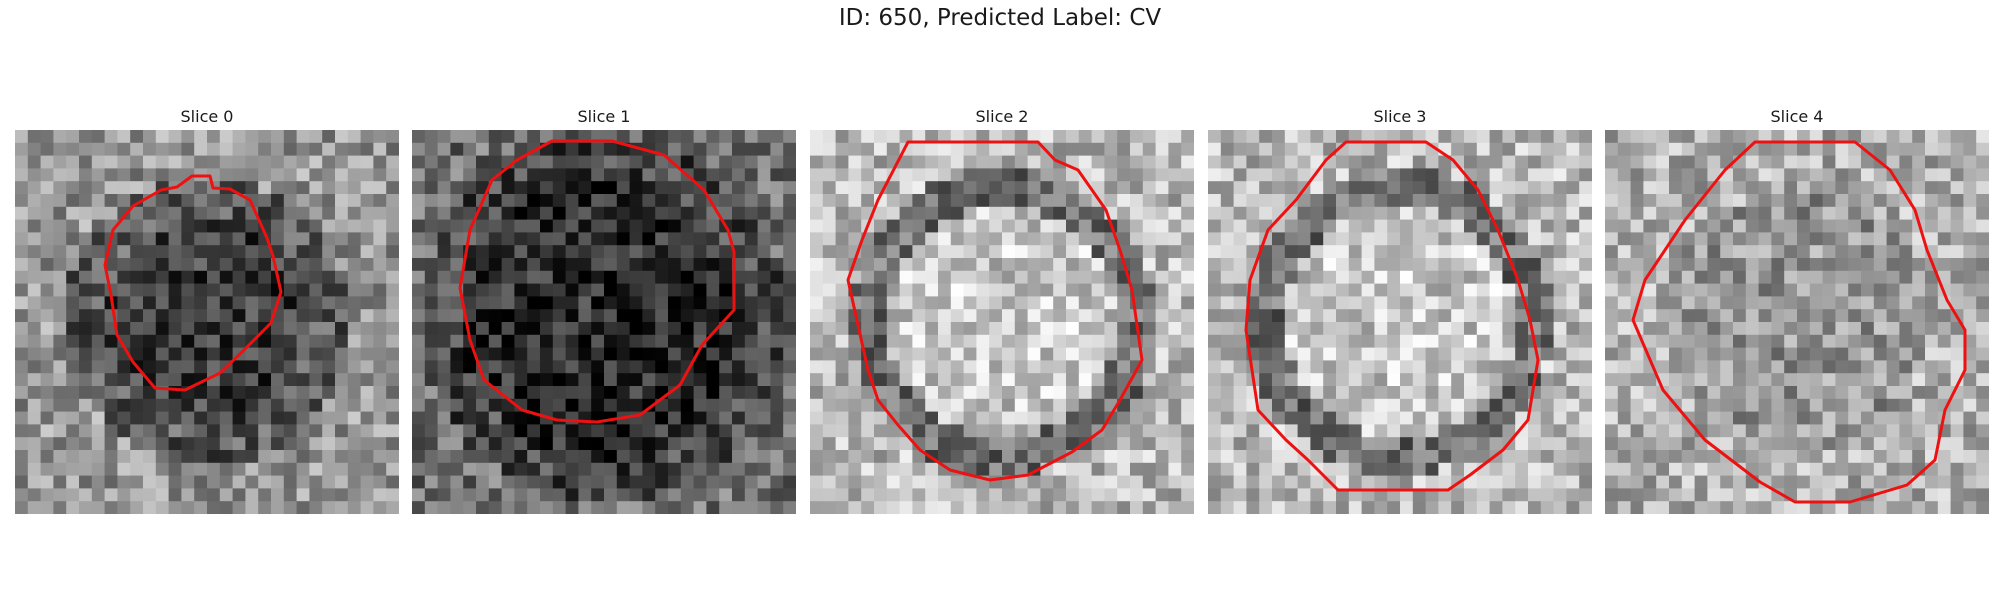  What do you see at coordinates (1797, 117) in the screenshot?
I see `slice-title: Slice 4` at bounding box center [1797, 117].